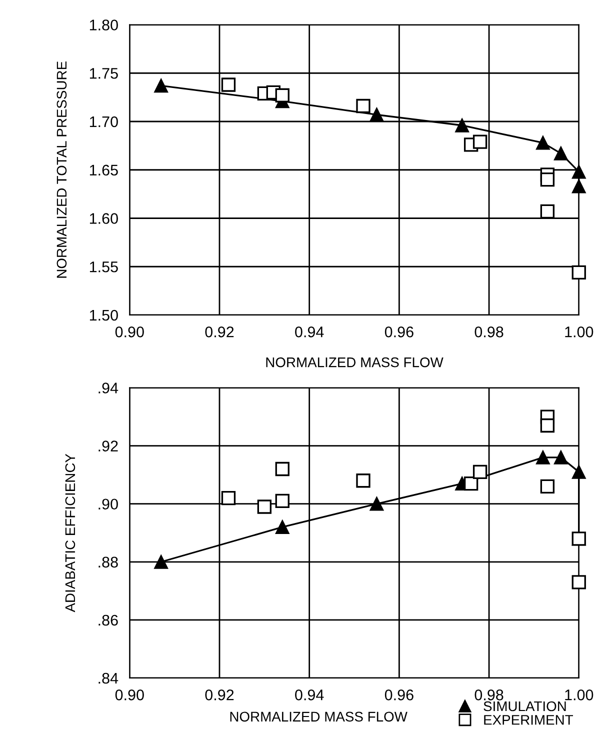 Image resolution: width=603 pixels, height=750 pixels. Describe the element at coordinates (70, 533) in the screenshot. I see `y-axis-title: ADIABATIC EFFICIENCY` at that location.